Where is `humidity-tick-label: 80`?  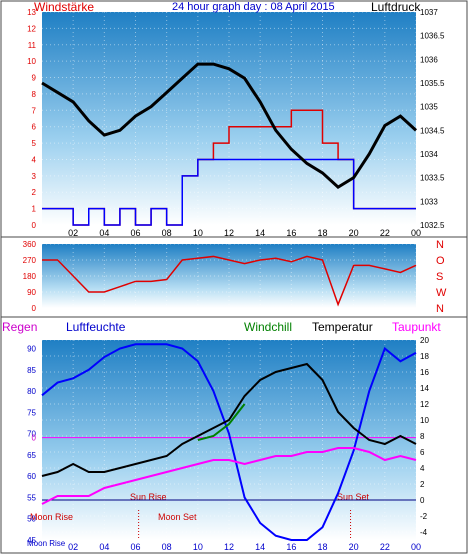 humidity-tick-label: 80 is located at coordinates (31, 391).